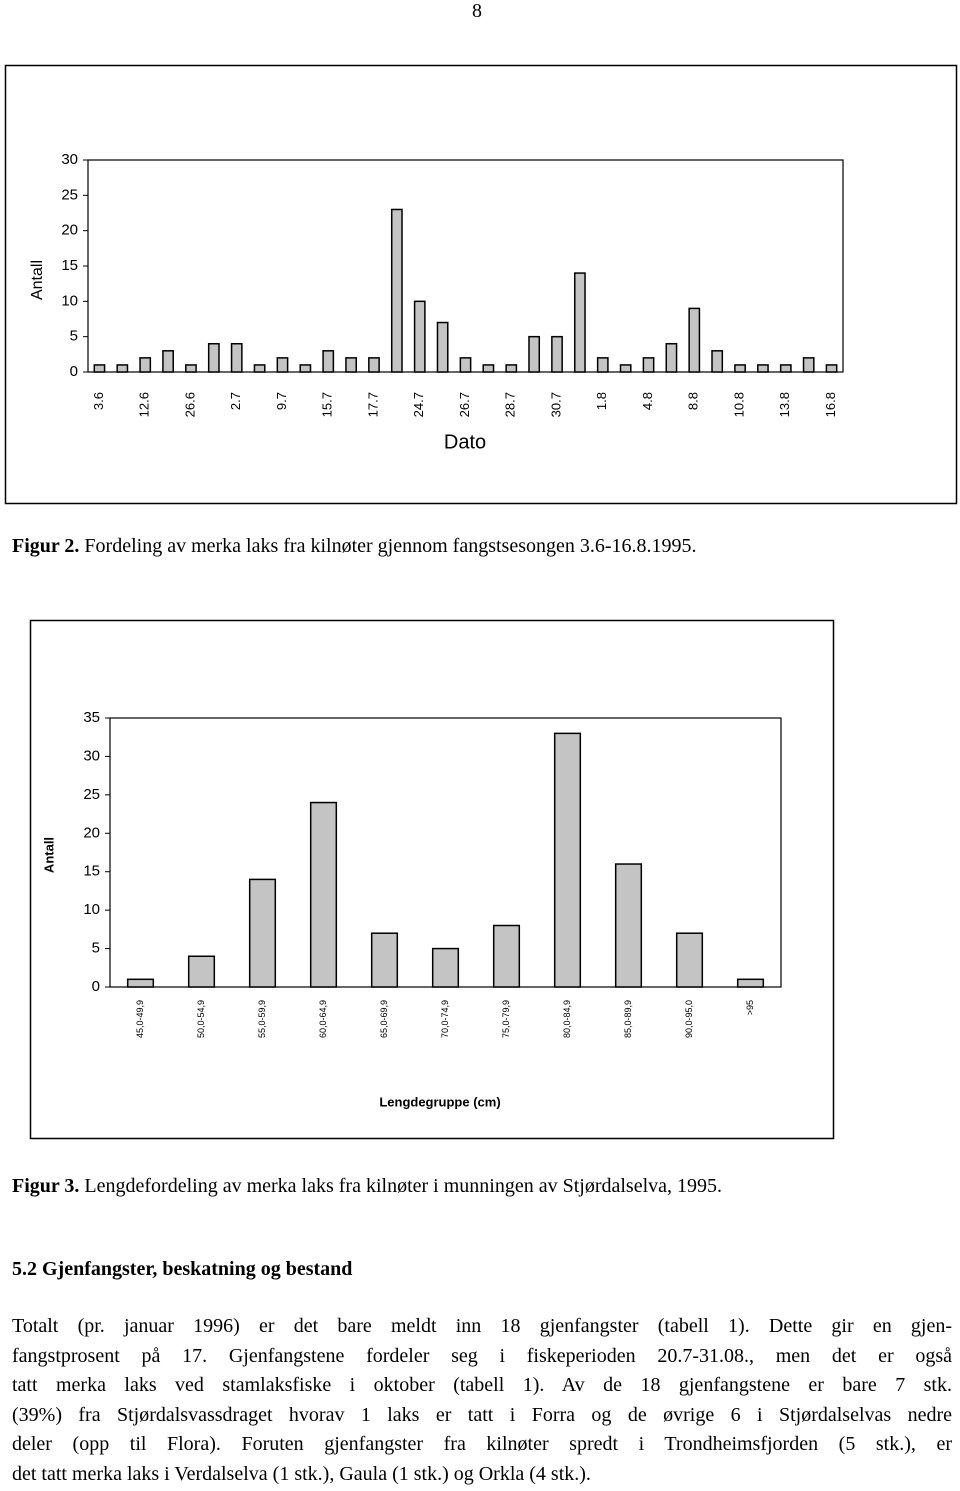  What do you see at coordinates (693, 401) in the screenshot?
I see `x-tick-label: 8.8` at bounding box center [693, 401].